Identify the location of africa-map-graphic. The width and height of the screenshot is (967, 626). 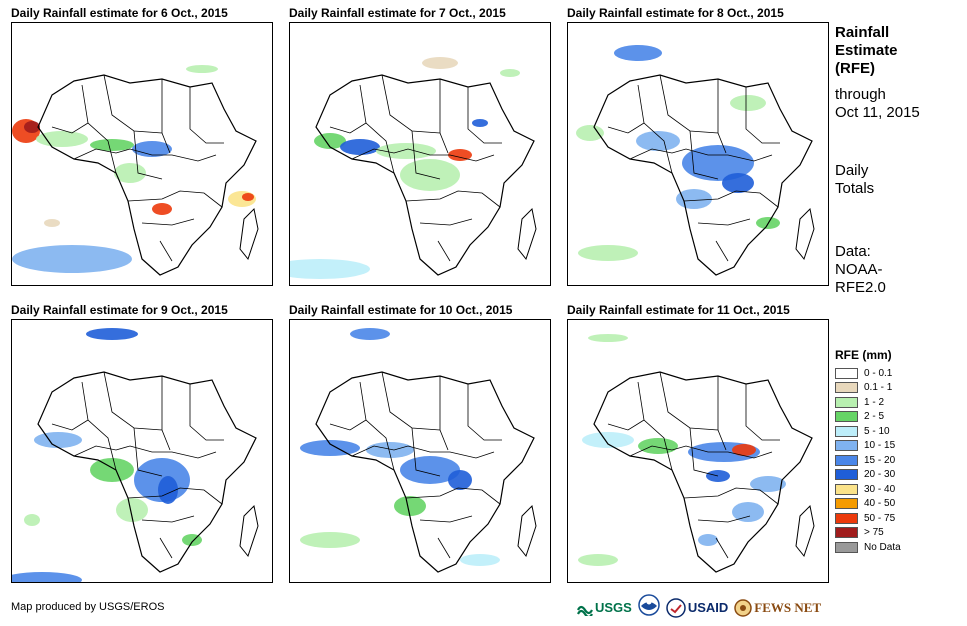
(418, 450).